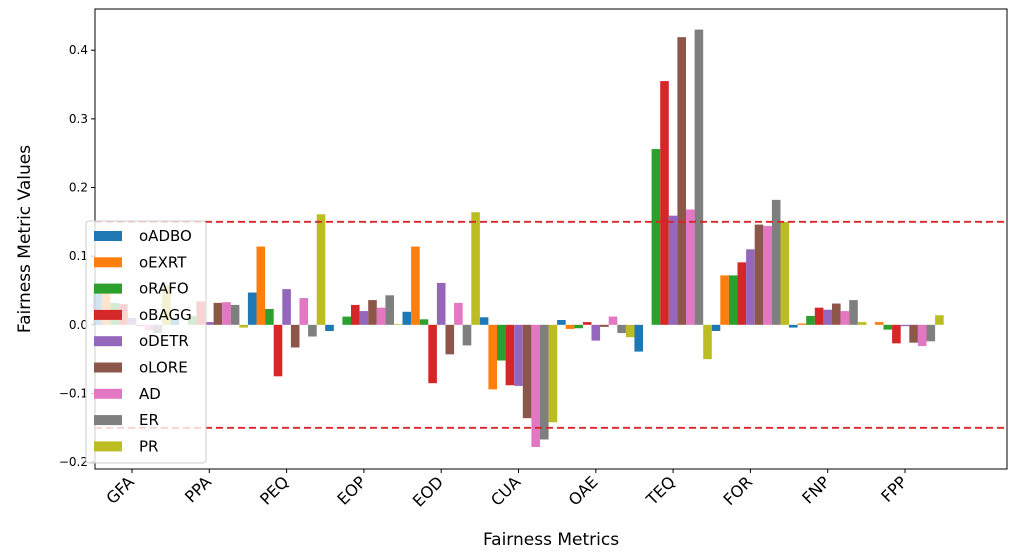  Describe the element at coordinates (209, 323) in the screenshot. I see `bar-oDETR-PPA` at that location.